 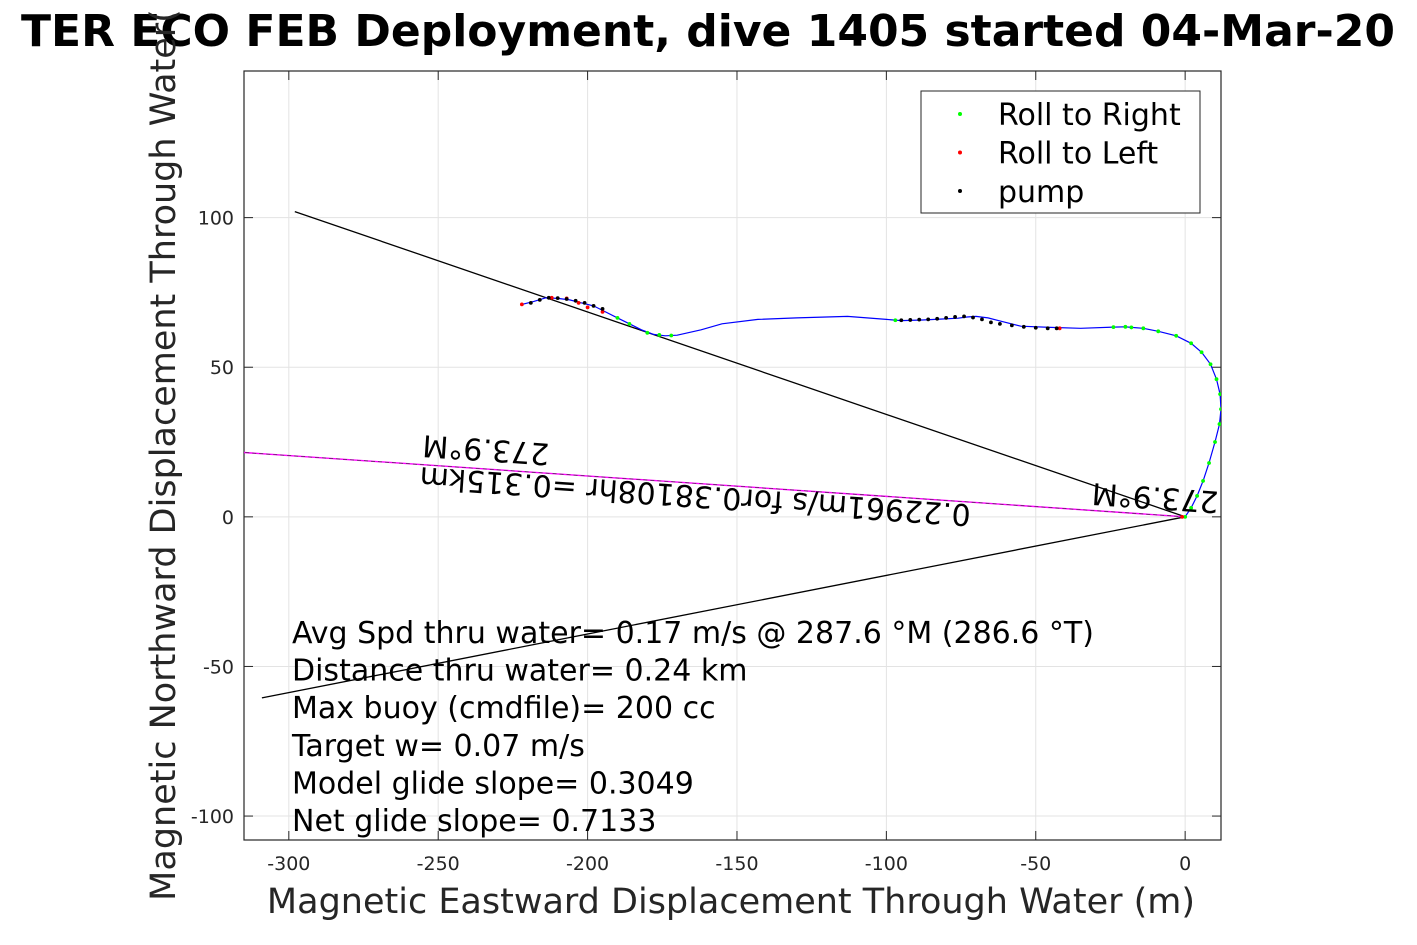 What do you see at coordinates (886, 864) in the screenshot?
I see `x-tick-label: -100` at bounding box center [886, 864].